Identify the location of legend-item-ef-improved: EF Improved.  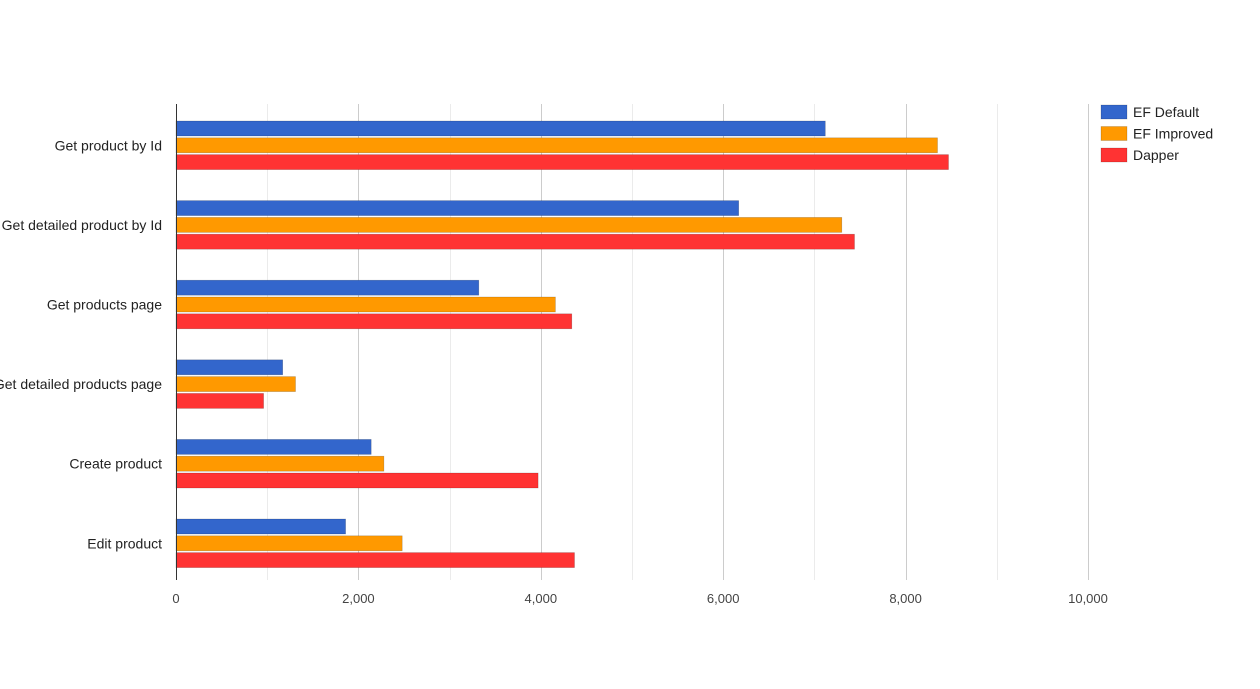
(1156, 134).